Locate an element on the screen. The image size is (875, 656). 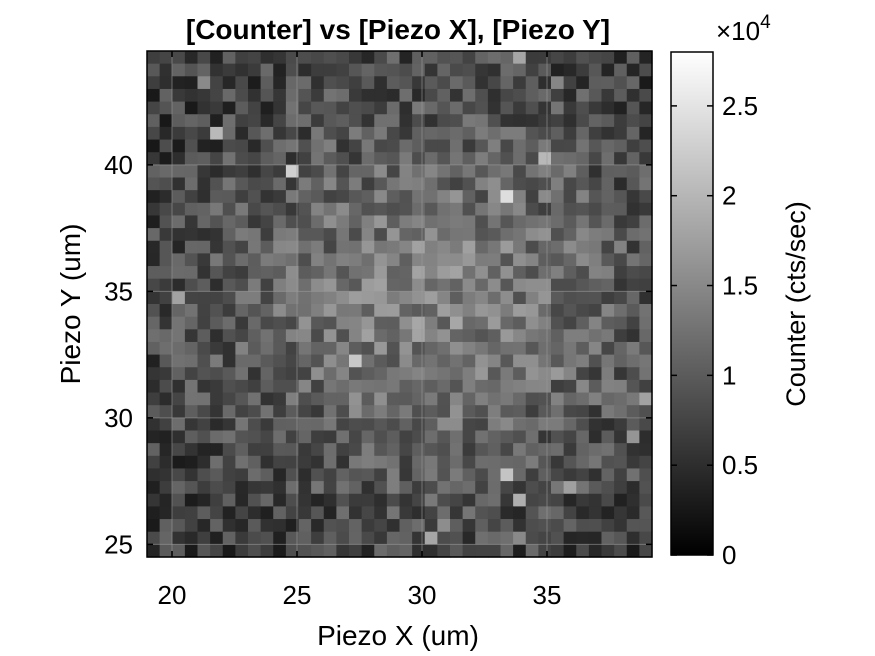
colorbar-tick-label: 0 is located at coordinates (729, 555).